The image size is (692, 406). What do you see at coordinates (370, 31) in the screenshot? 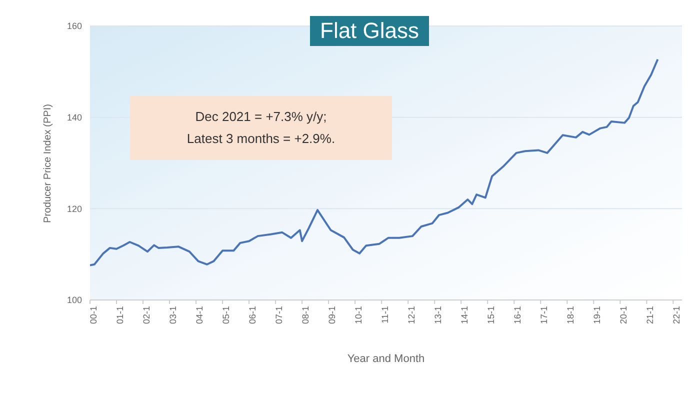
I see `chart-title: Flat Glass` at bounding box center [370, 31].